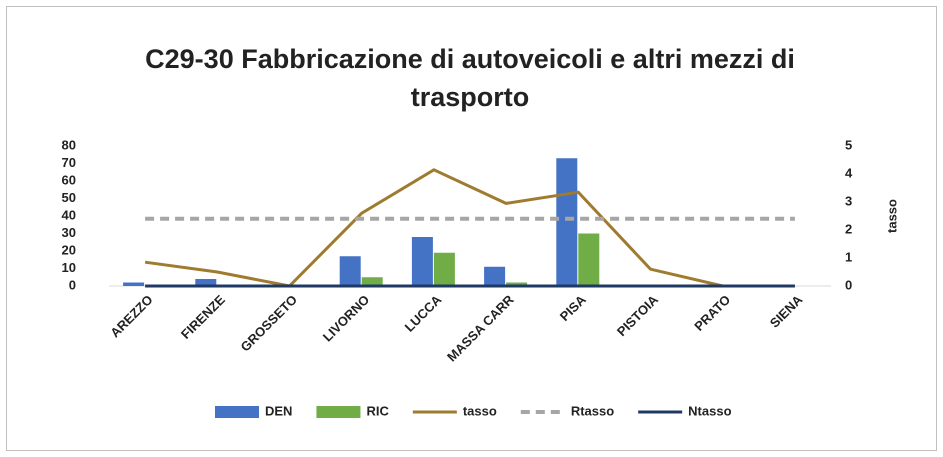  What do you see at coordinates (69, 179) in the screenshot?
I see `y-tick-label: 60` at bounding box center [69, 179].